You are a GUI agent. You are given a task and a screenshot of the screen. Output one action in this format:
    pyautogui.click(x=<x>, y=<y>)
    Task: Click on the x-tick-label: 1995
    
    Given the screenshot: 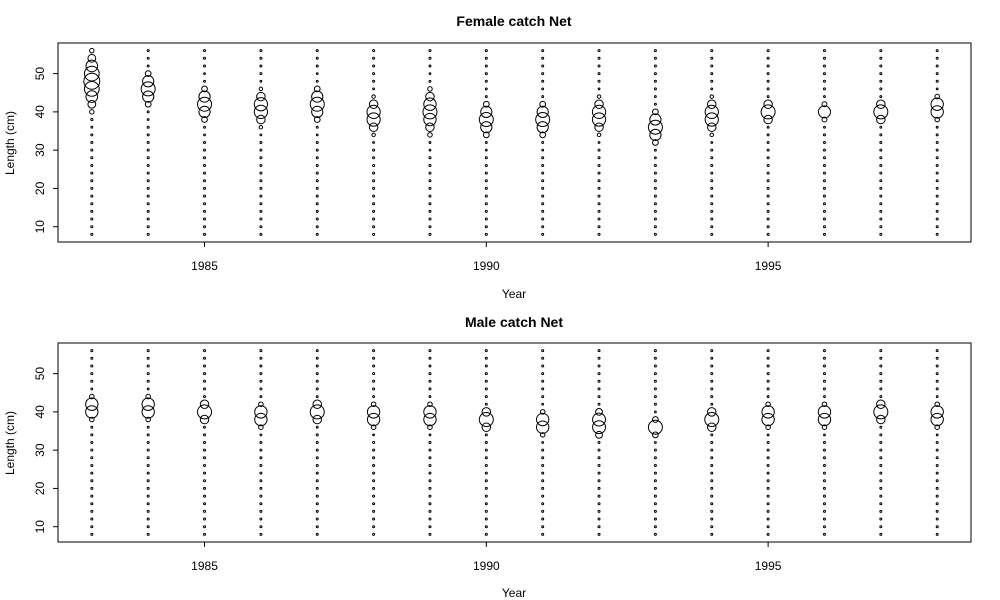 What is the action you would take?
    pyautogui.click(x=768, y=266)
    